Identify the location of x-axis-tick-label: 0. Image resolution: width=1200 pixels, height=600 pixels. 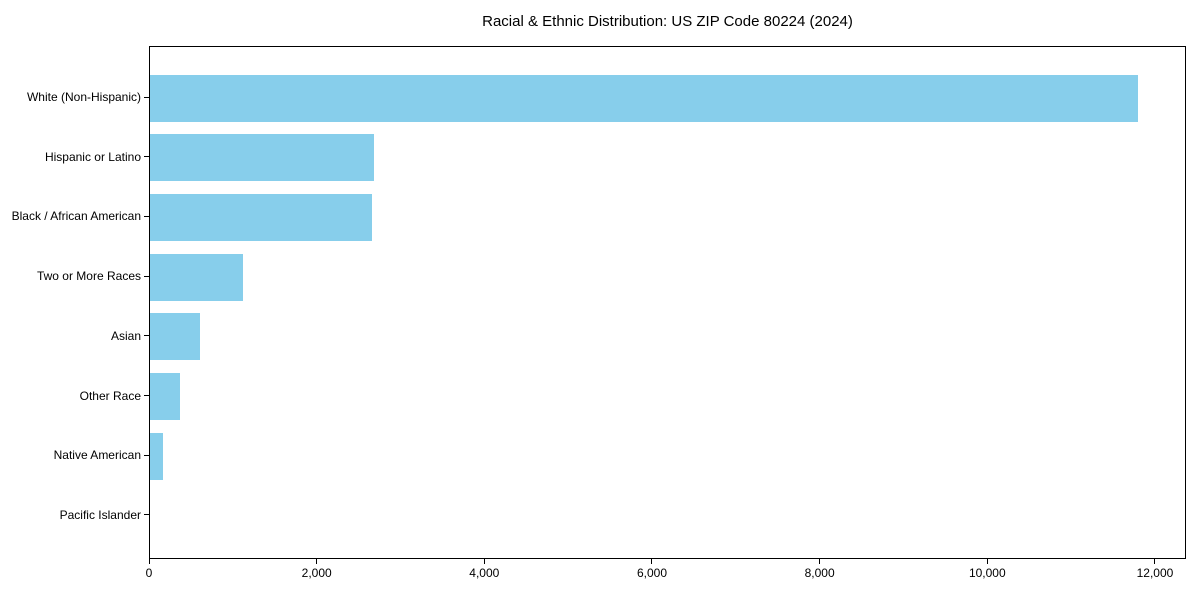
(149, 573).